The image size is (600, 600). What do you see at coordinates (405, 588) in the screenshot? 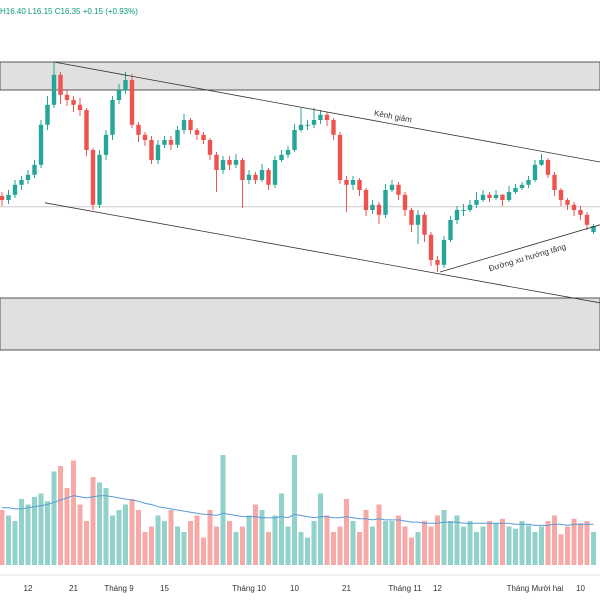
I see `x-tick-label: Tháng 11` at bounding box center [405, 588].